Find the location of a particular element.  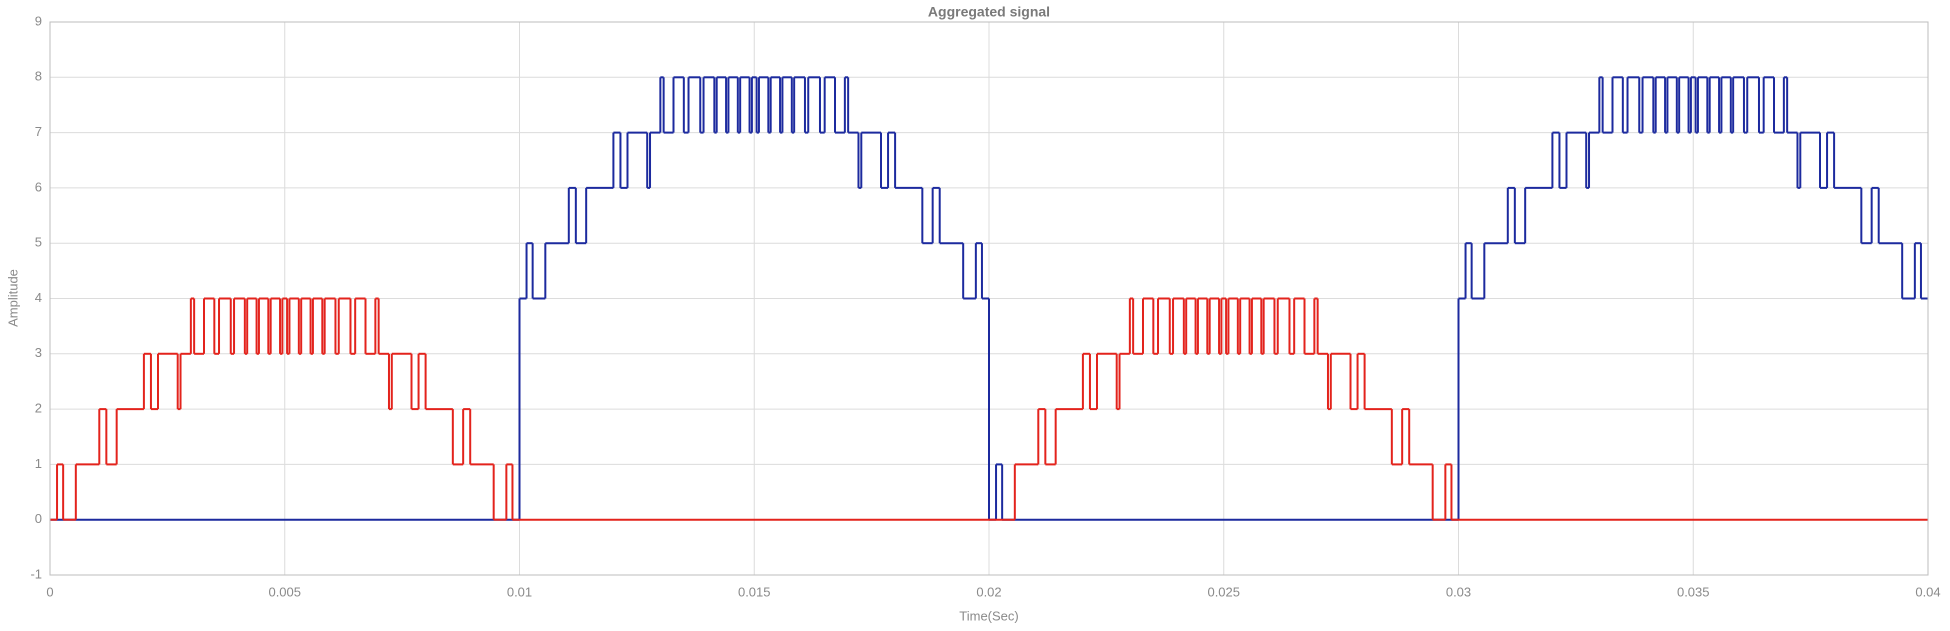

x-tick-label: 0.035 is located at coordinates (1693, 591).